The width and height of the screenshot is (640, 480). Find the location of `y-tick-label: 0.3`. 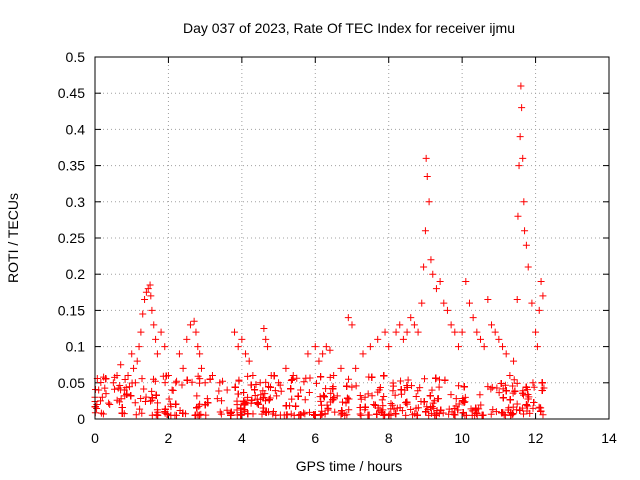

y-tick-label: 0.3 is located at coordinates (76, 202).